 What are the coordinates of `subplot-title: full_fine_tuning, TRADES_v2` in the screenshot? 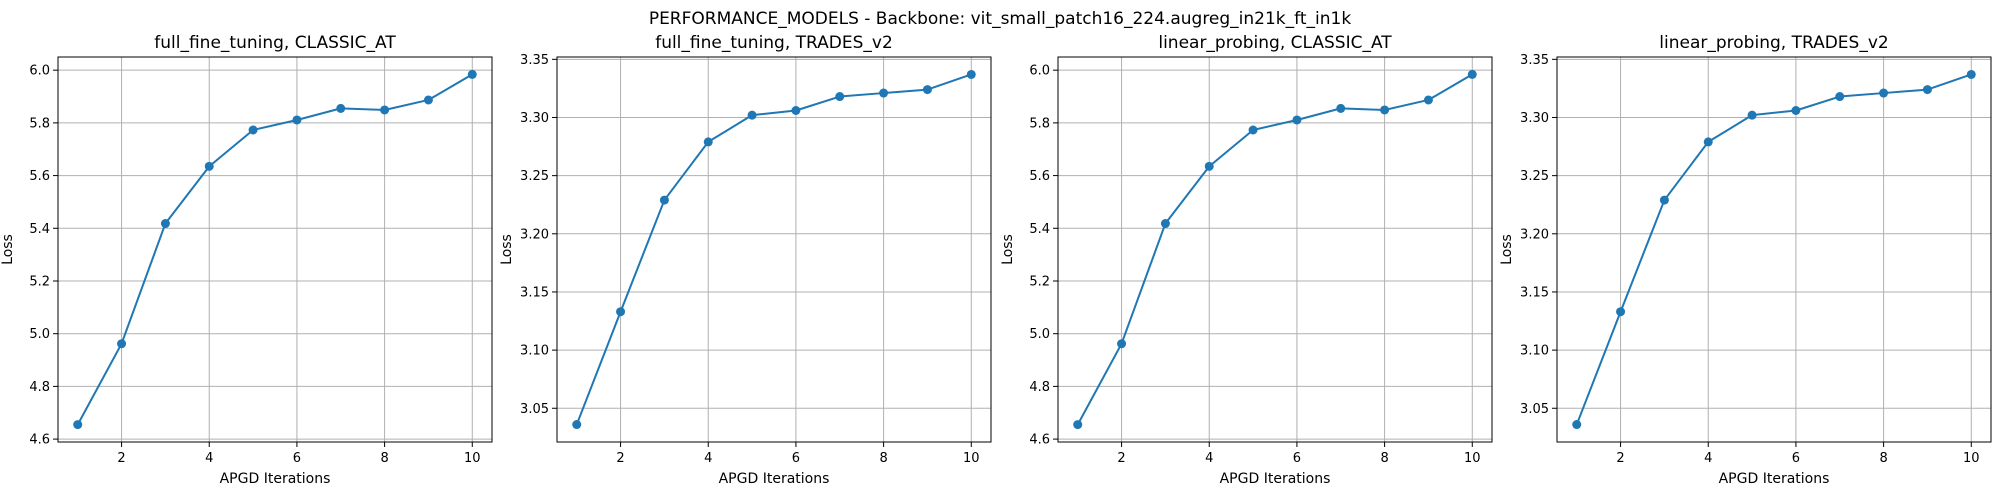 It's located at (774, 43).